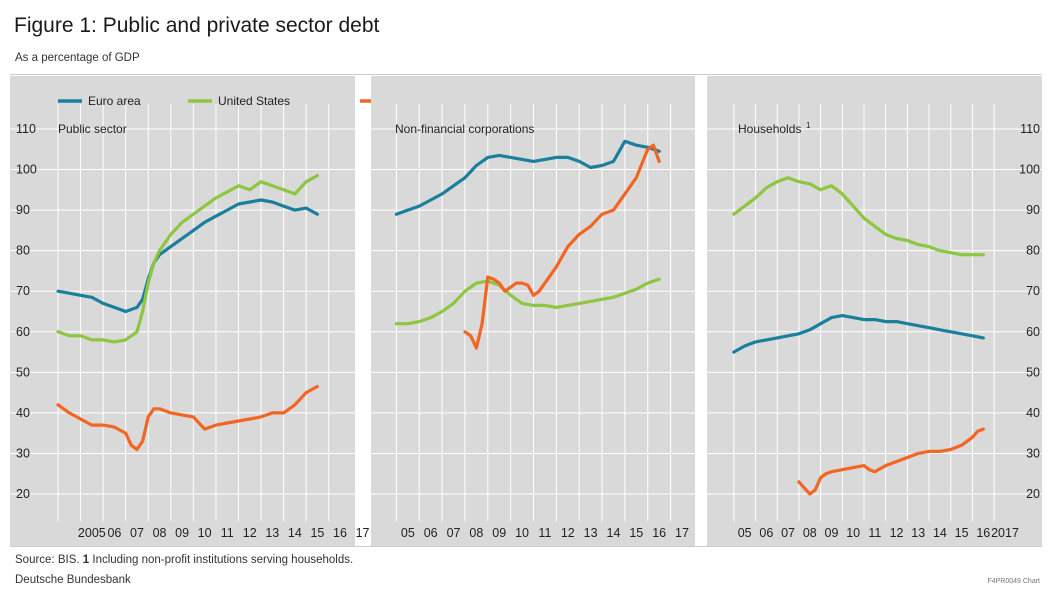 This screenshot has width=1050, height=591. I want to click on footnote-marker: 1, so click(86, 560).